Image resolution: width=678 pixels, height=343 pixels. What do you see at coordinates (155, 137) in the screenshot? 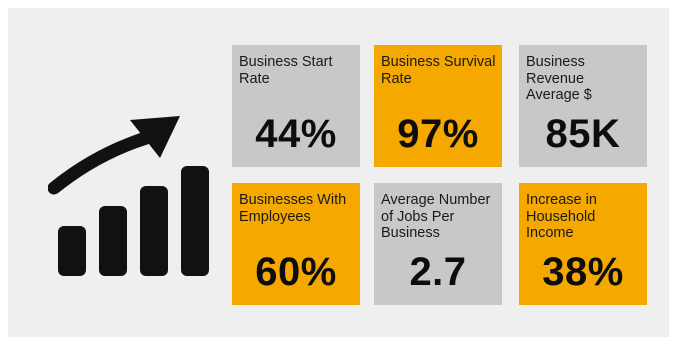
I see `icon-arrow-head` at bounding box center [155, 137].